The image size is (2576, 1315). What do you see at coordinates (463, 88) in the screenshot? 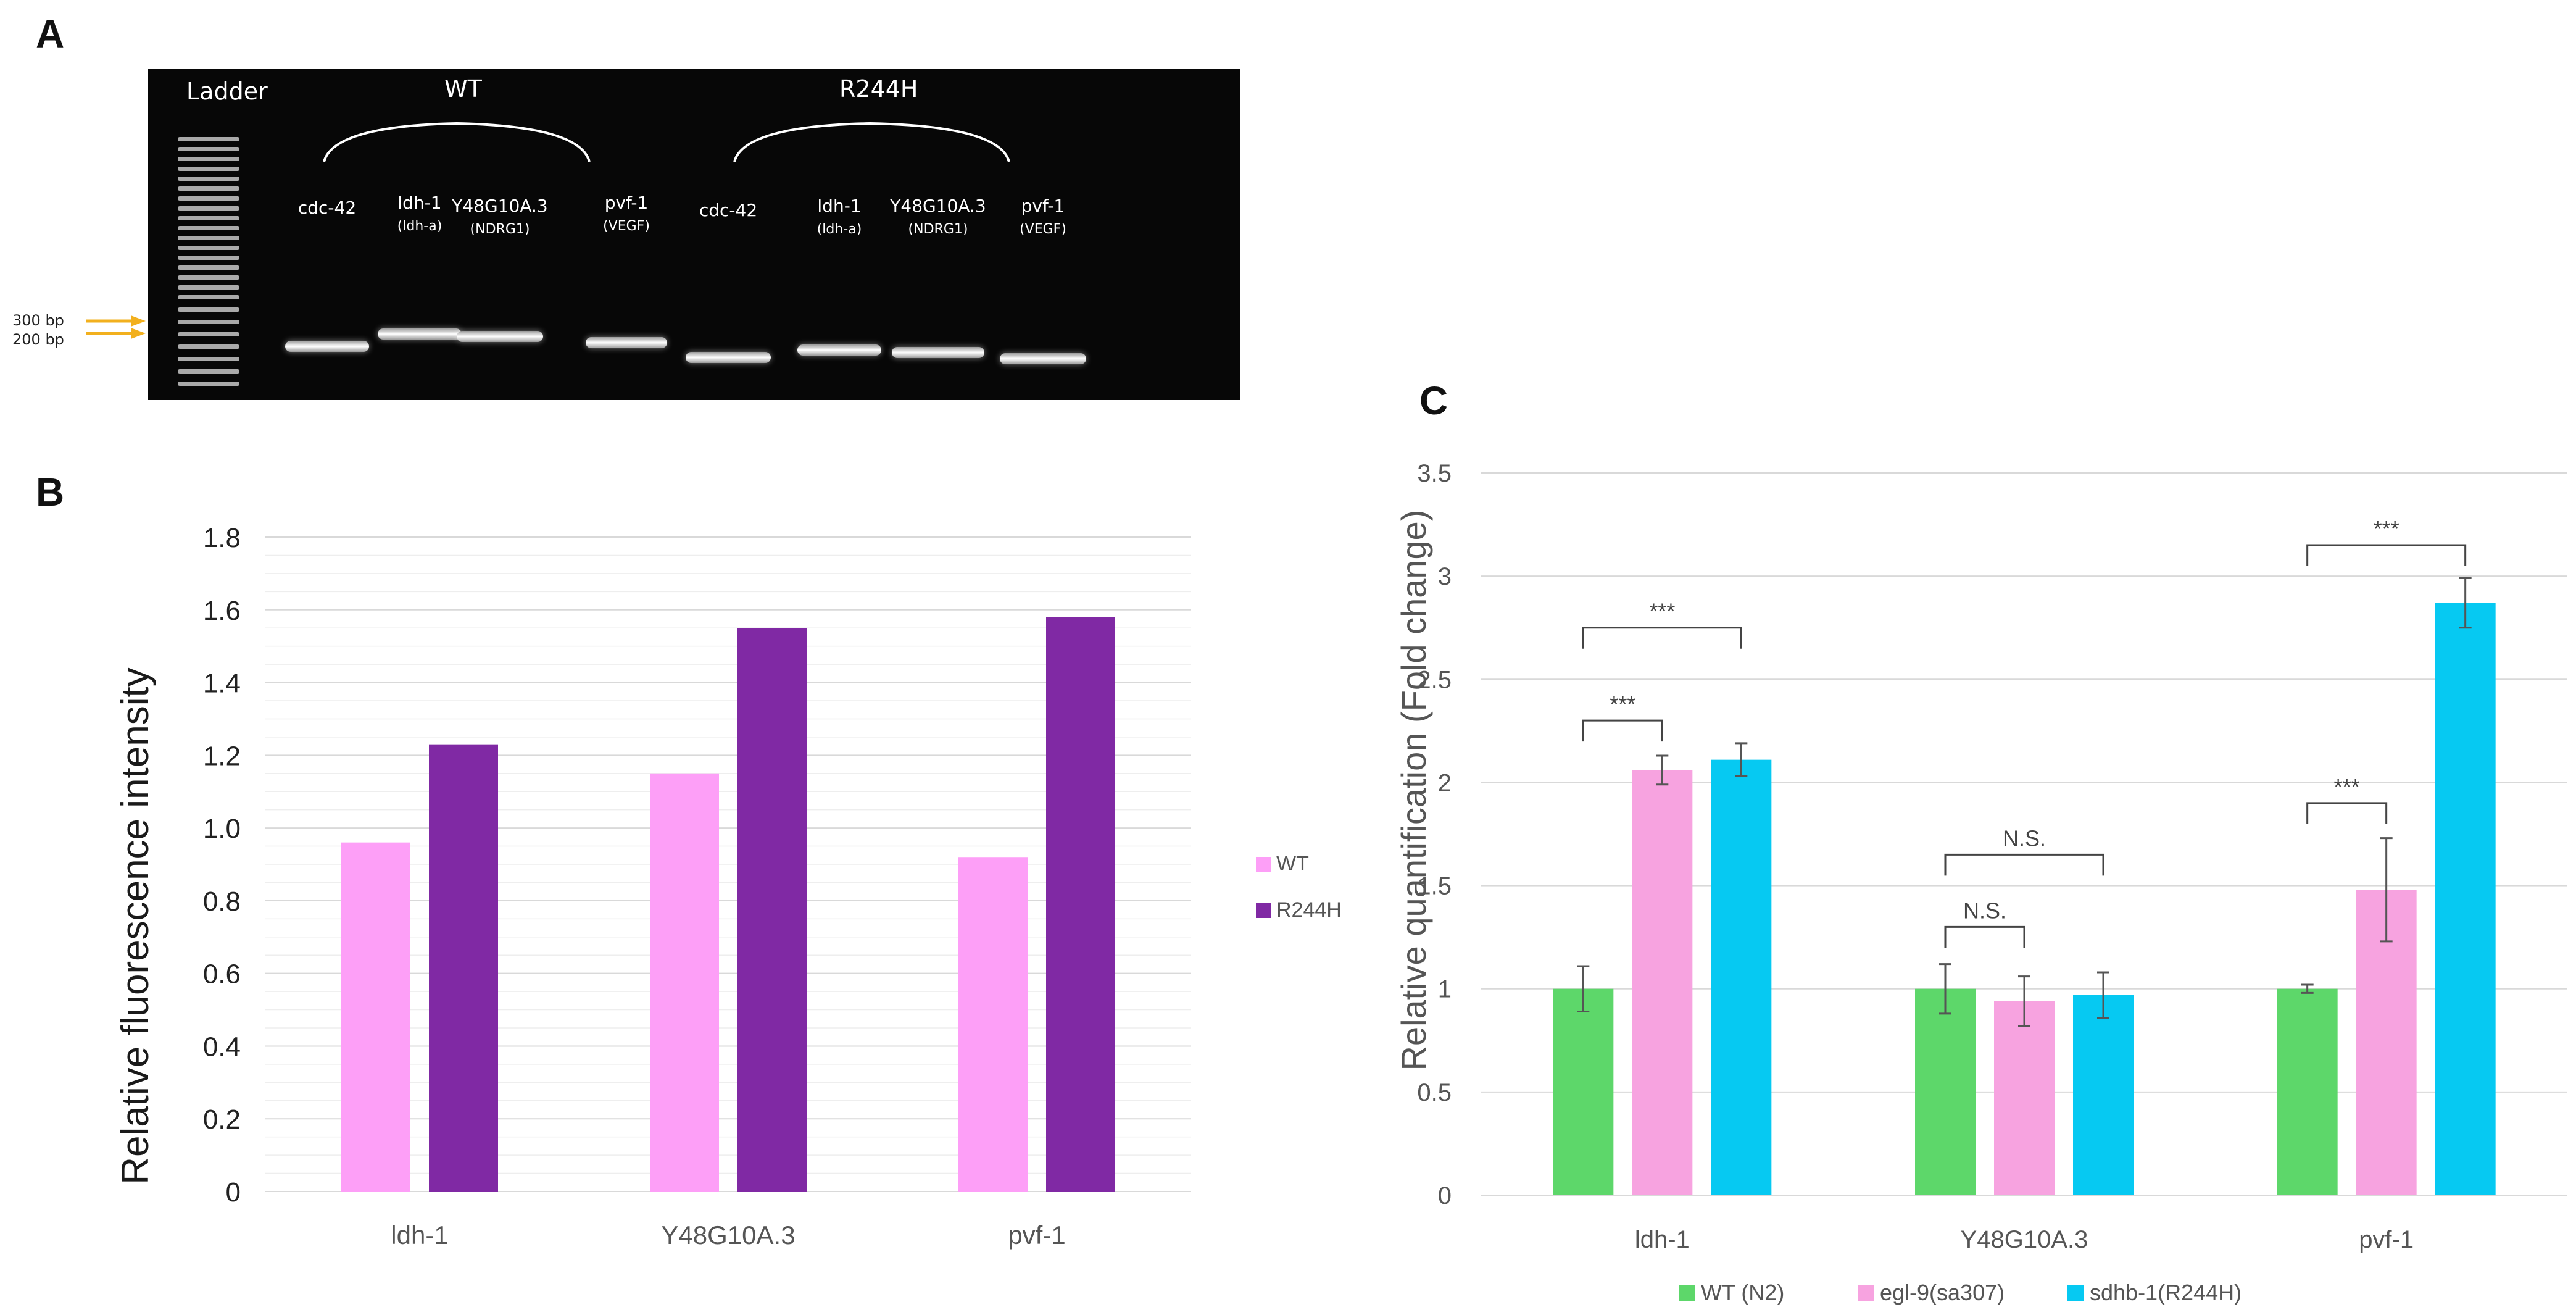
I see `group-label-wt: WT` at bounding box center [463, 88].